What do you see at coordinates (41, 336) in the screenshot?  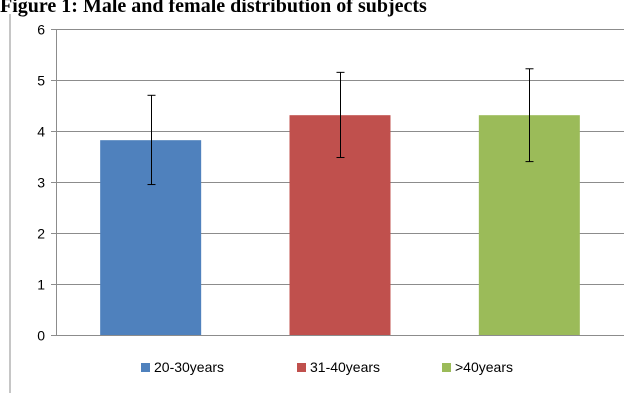 I see `y-tick-label: 0` at bounding box center [41, 336].